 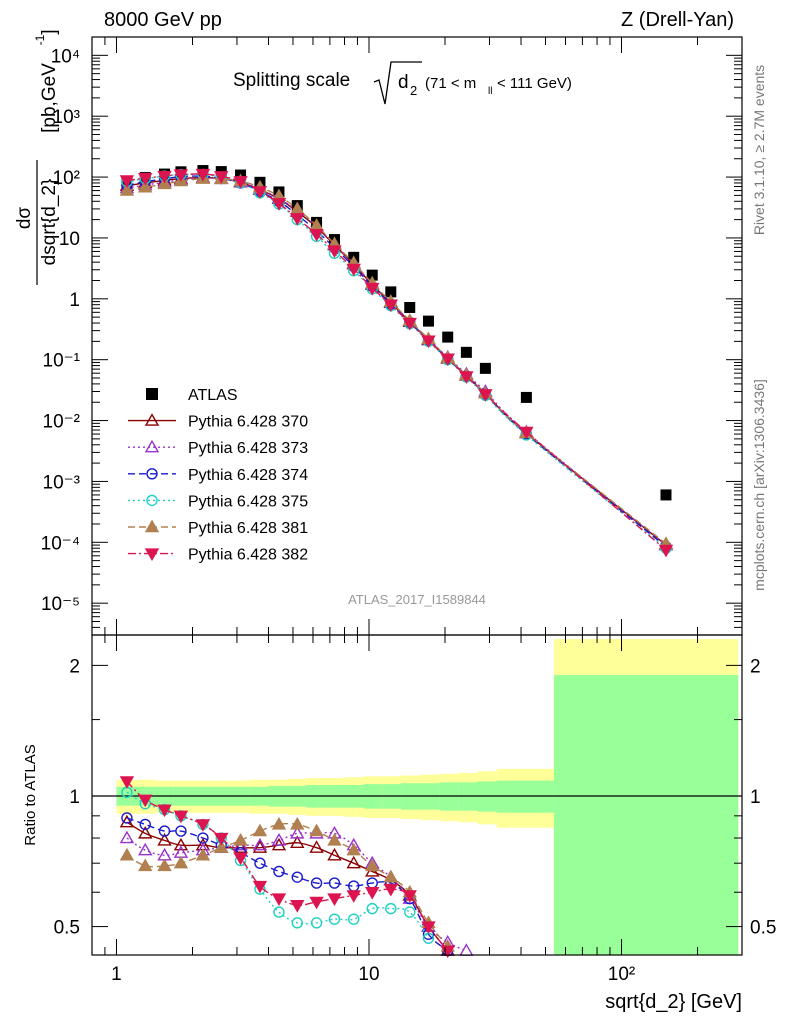 I want to click on main-y-tick-label: 10⁻¹, so click(x=62, y=361).